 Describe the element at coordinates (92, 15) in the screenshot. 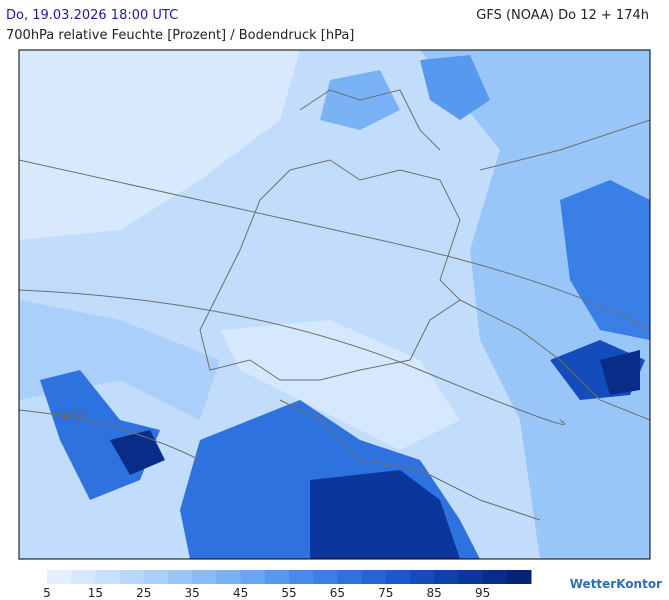

I see `datetime: Do, 19.03.2026 18:00 UTC` at that location.